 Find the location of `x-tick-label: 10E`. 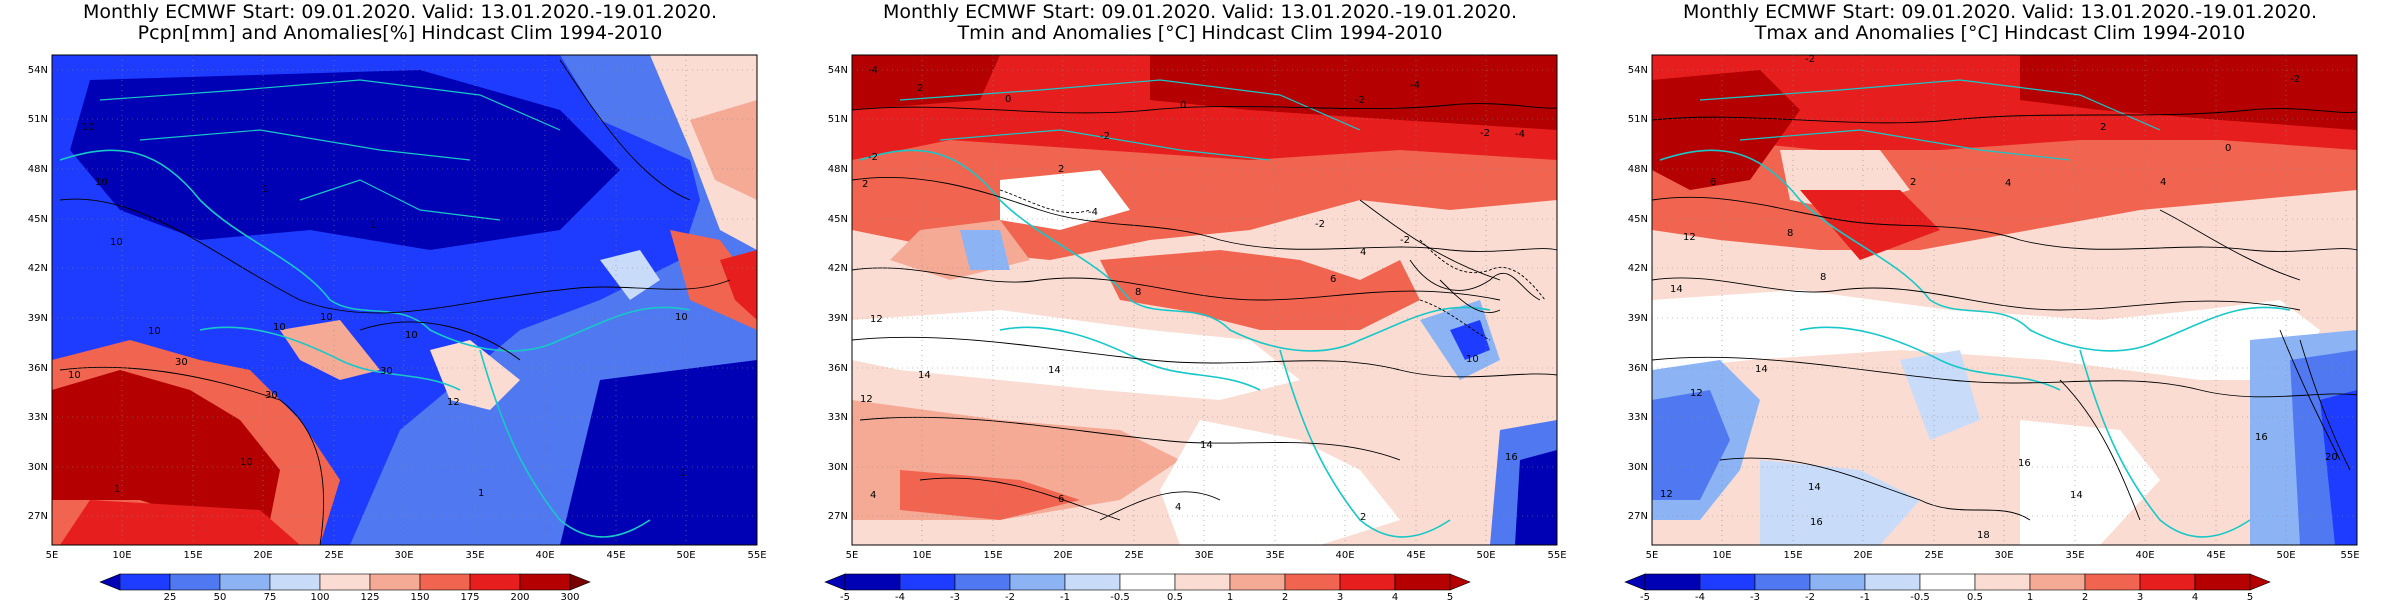

x-tick-label: 10E is located at coordinates (921, 555).